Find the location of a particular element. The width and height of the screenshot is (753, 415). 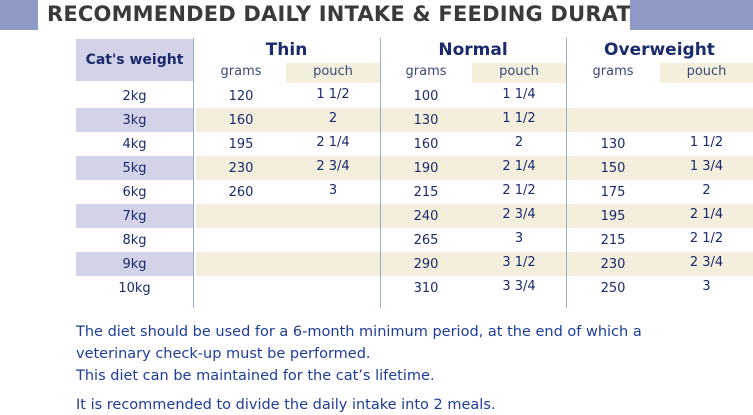

weight-cell: 3kg is located at coordinates (134, 120).